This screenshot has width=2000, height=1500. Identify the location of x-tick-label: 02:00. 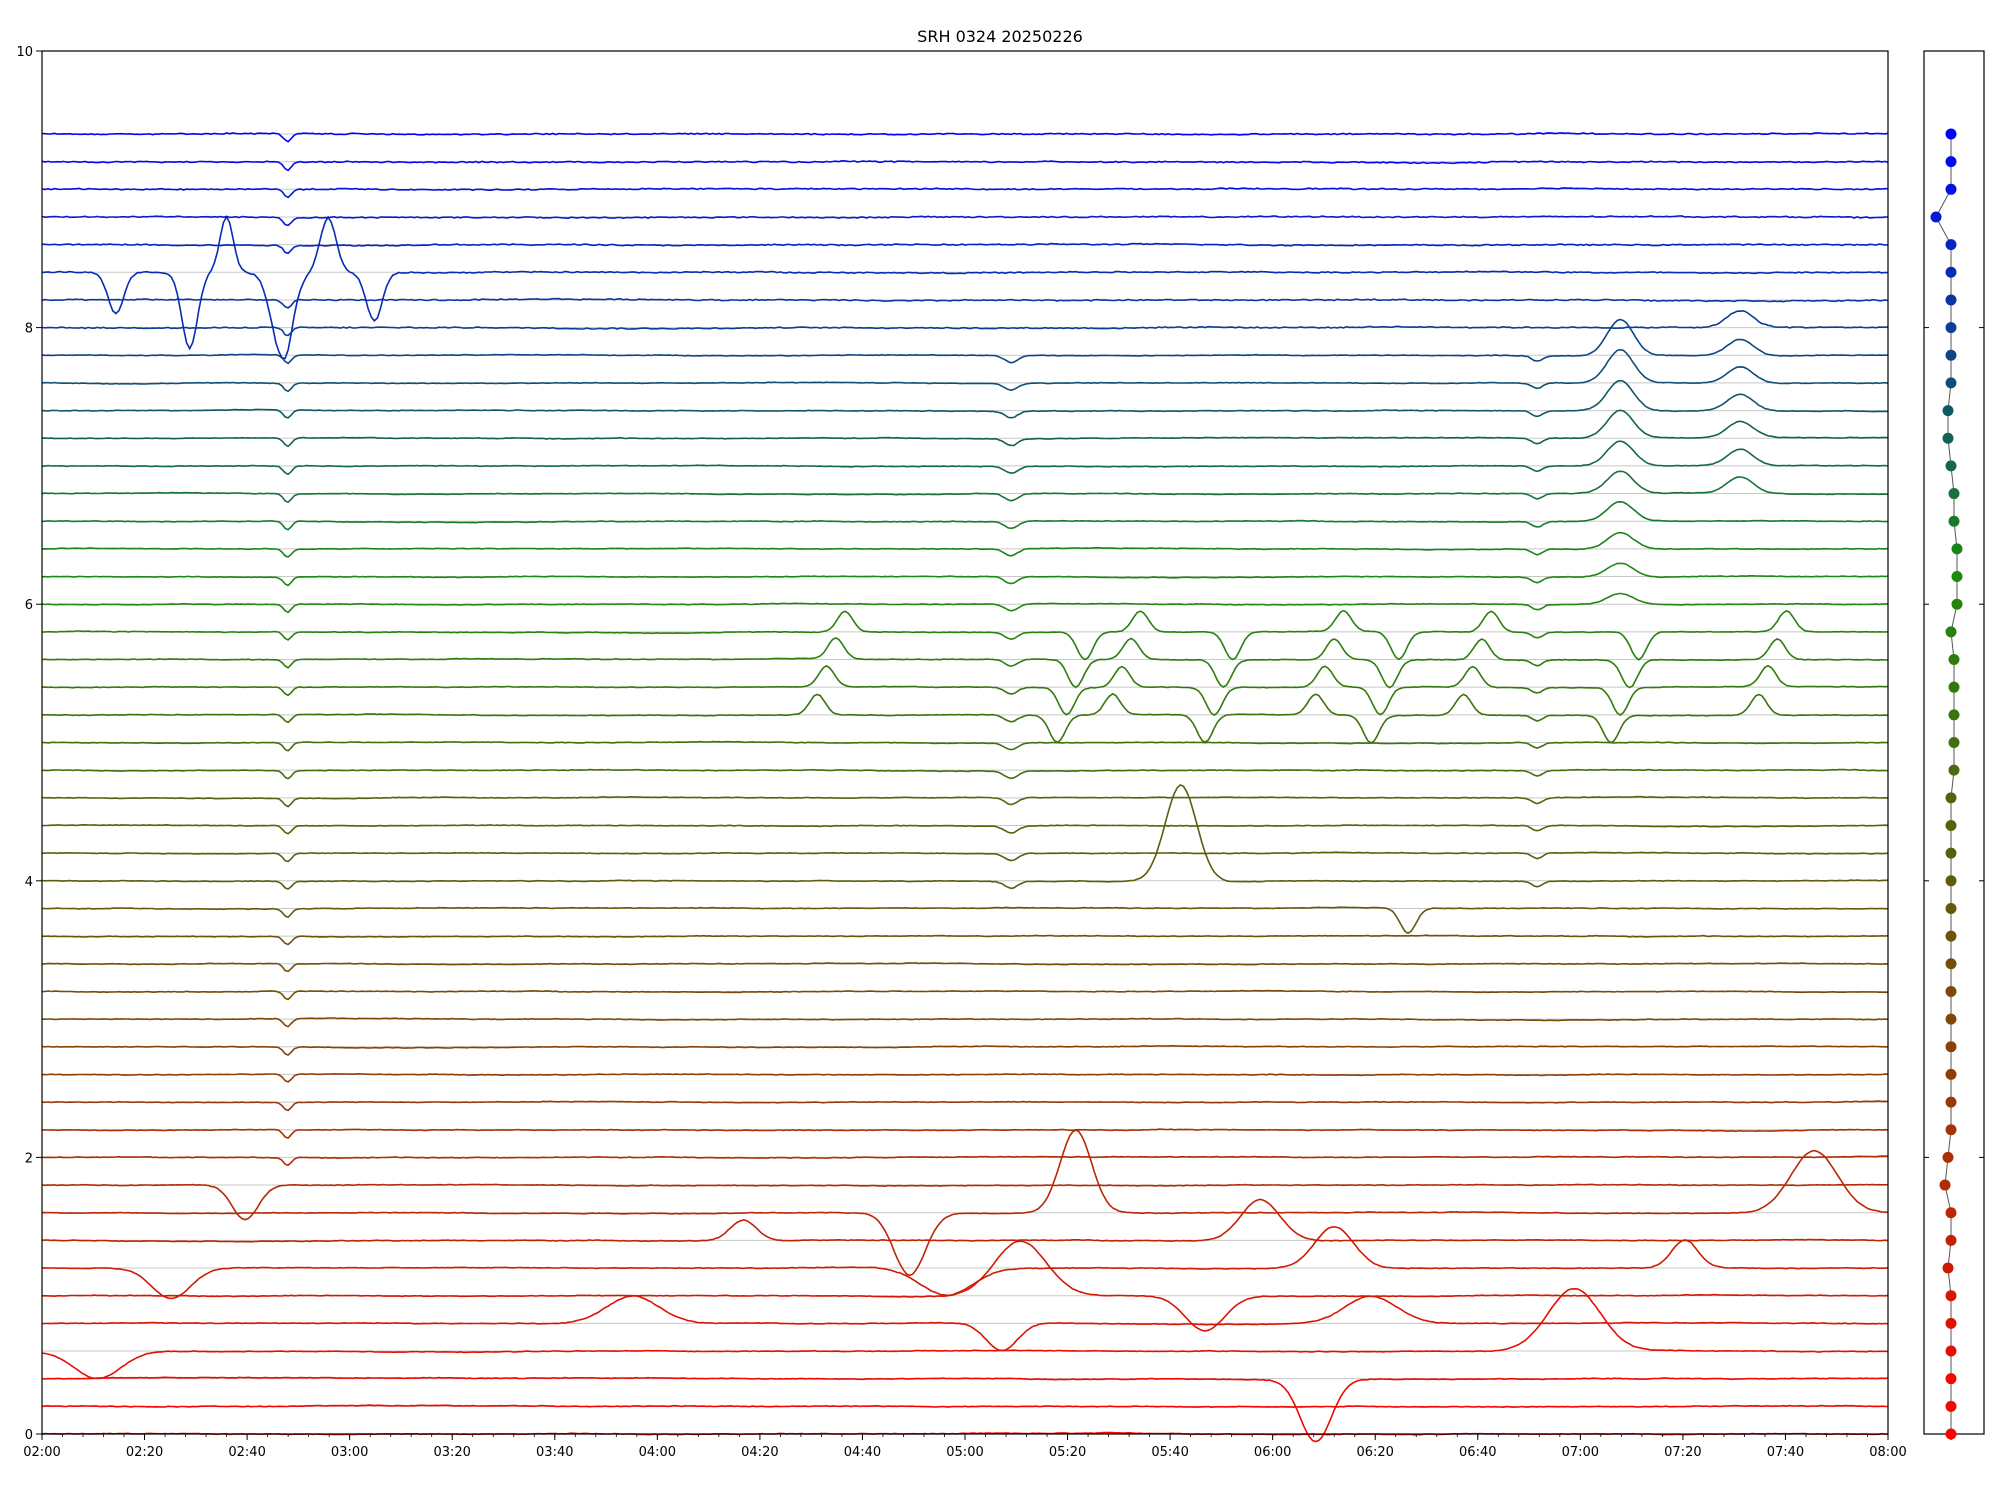
(41, 1452).